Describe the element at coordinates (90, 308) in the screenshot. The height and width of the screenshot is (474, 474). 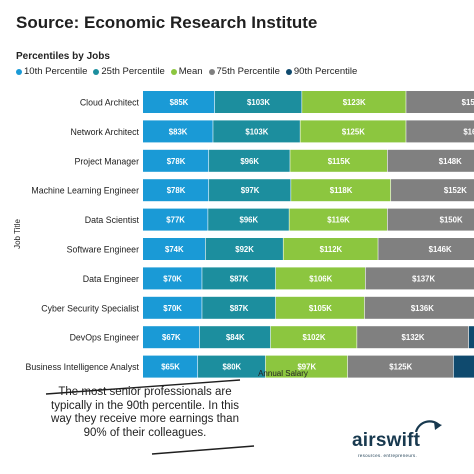
I see `category-label: Cyber Security Specialist` at that location.